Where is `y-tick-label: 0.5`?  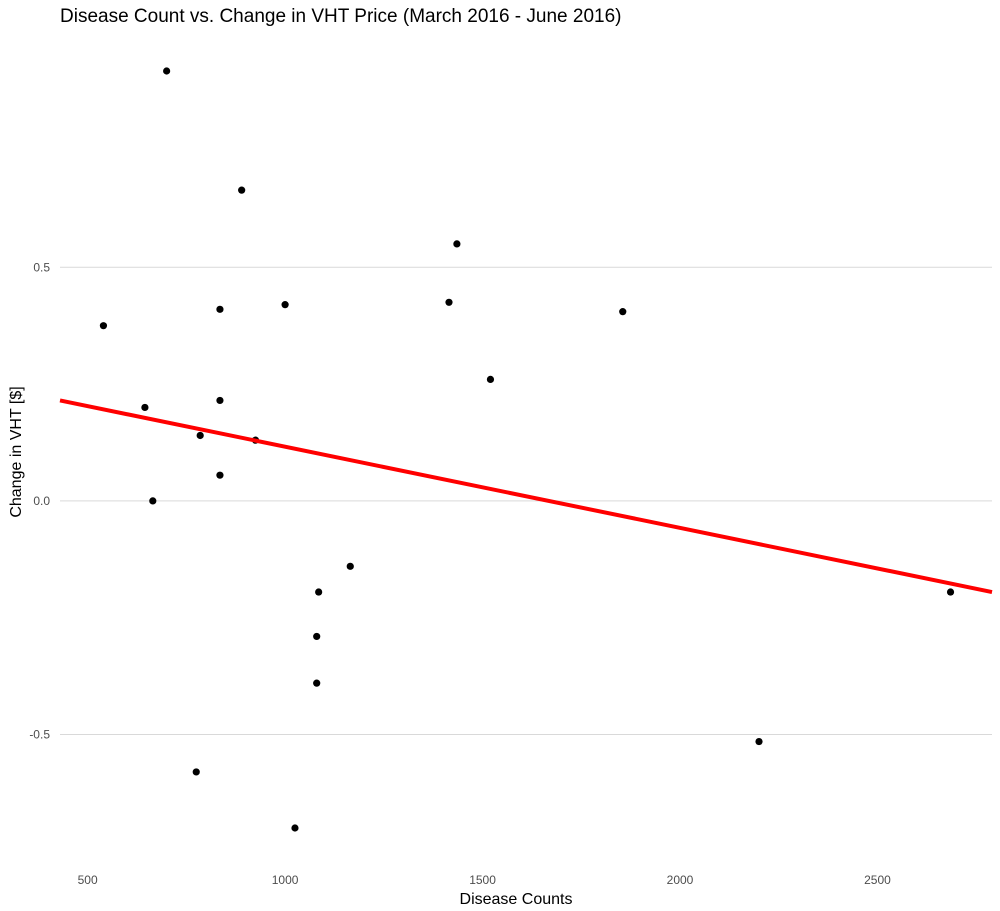 y-tick-label: 0.5 is located at coordinates (41, 267).